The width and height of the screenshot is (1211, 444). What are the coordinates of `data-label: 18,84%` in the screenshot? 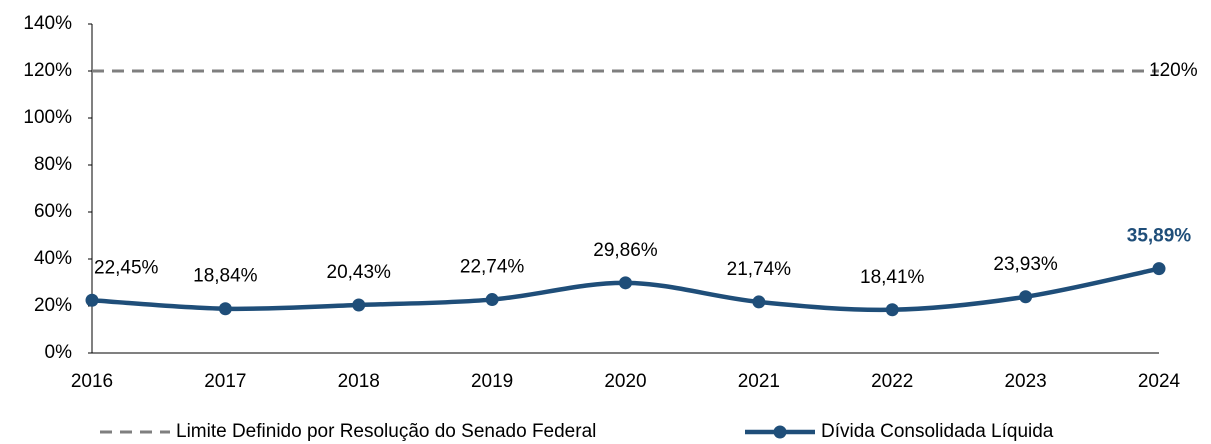 It's located at (225, 276).